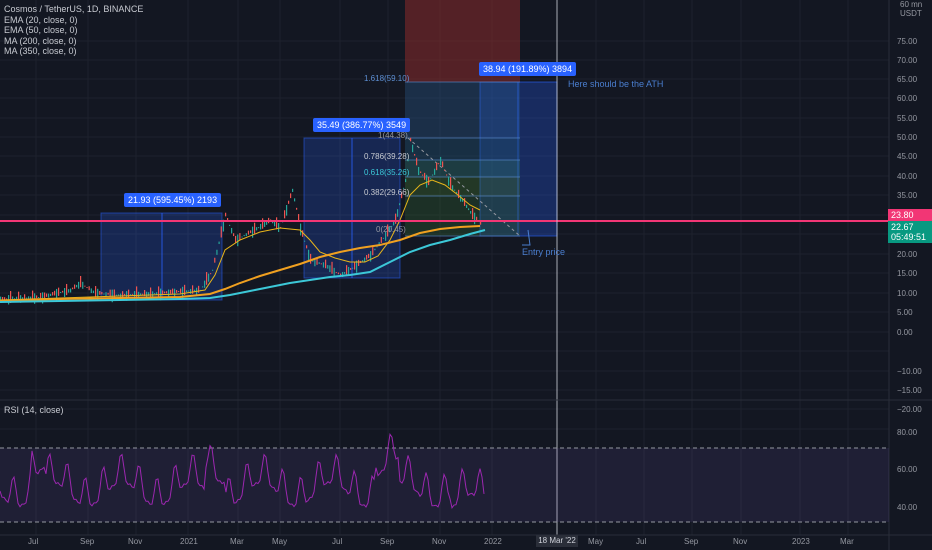 The height and width of the screenshot is (550, 932). I want to click on fib-zone-upper, so click(462, 110).